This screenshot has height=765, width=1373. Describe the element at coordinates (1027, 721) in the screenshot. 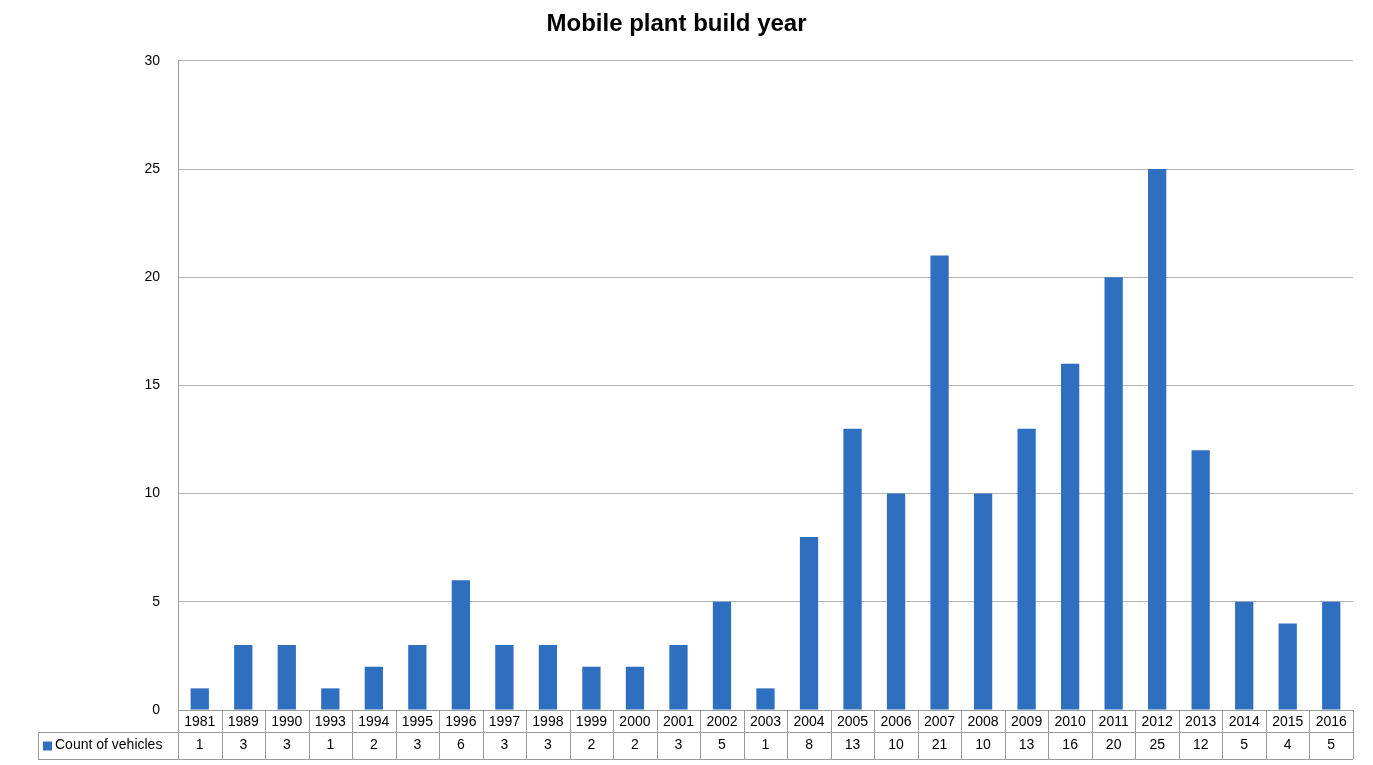

I see `x-tick-label: 2009` at that location.